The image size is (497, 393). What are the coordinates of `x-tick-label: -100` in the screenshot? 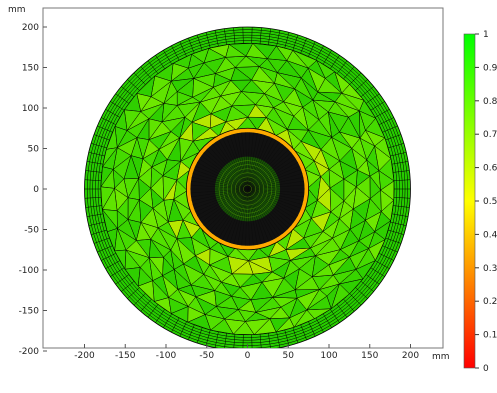 It's located at (166, 356).